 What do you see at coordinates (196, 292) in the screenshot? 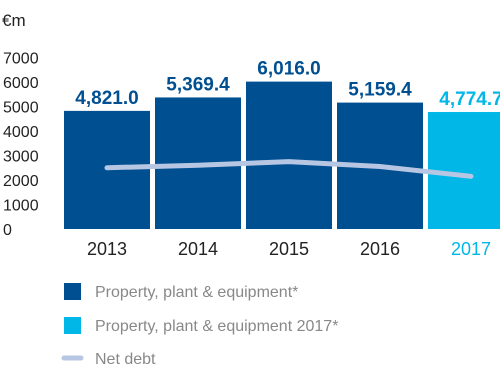
I see `legend-label: Property, plant & equipment*` at bounding box center [196, 292].